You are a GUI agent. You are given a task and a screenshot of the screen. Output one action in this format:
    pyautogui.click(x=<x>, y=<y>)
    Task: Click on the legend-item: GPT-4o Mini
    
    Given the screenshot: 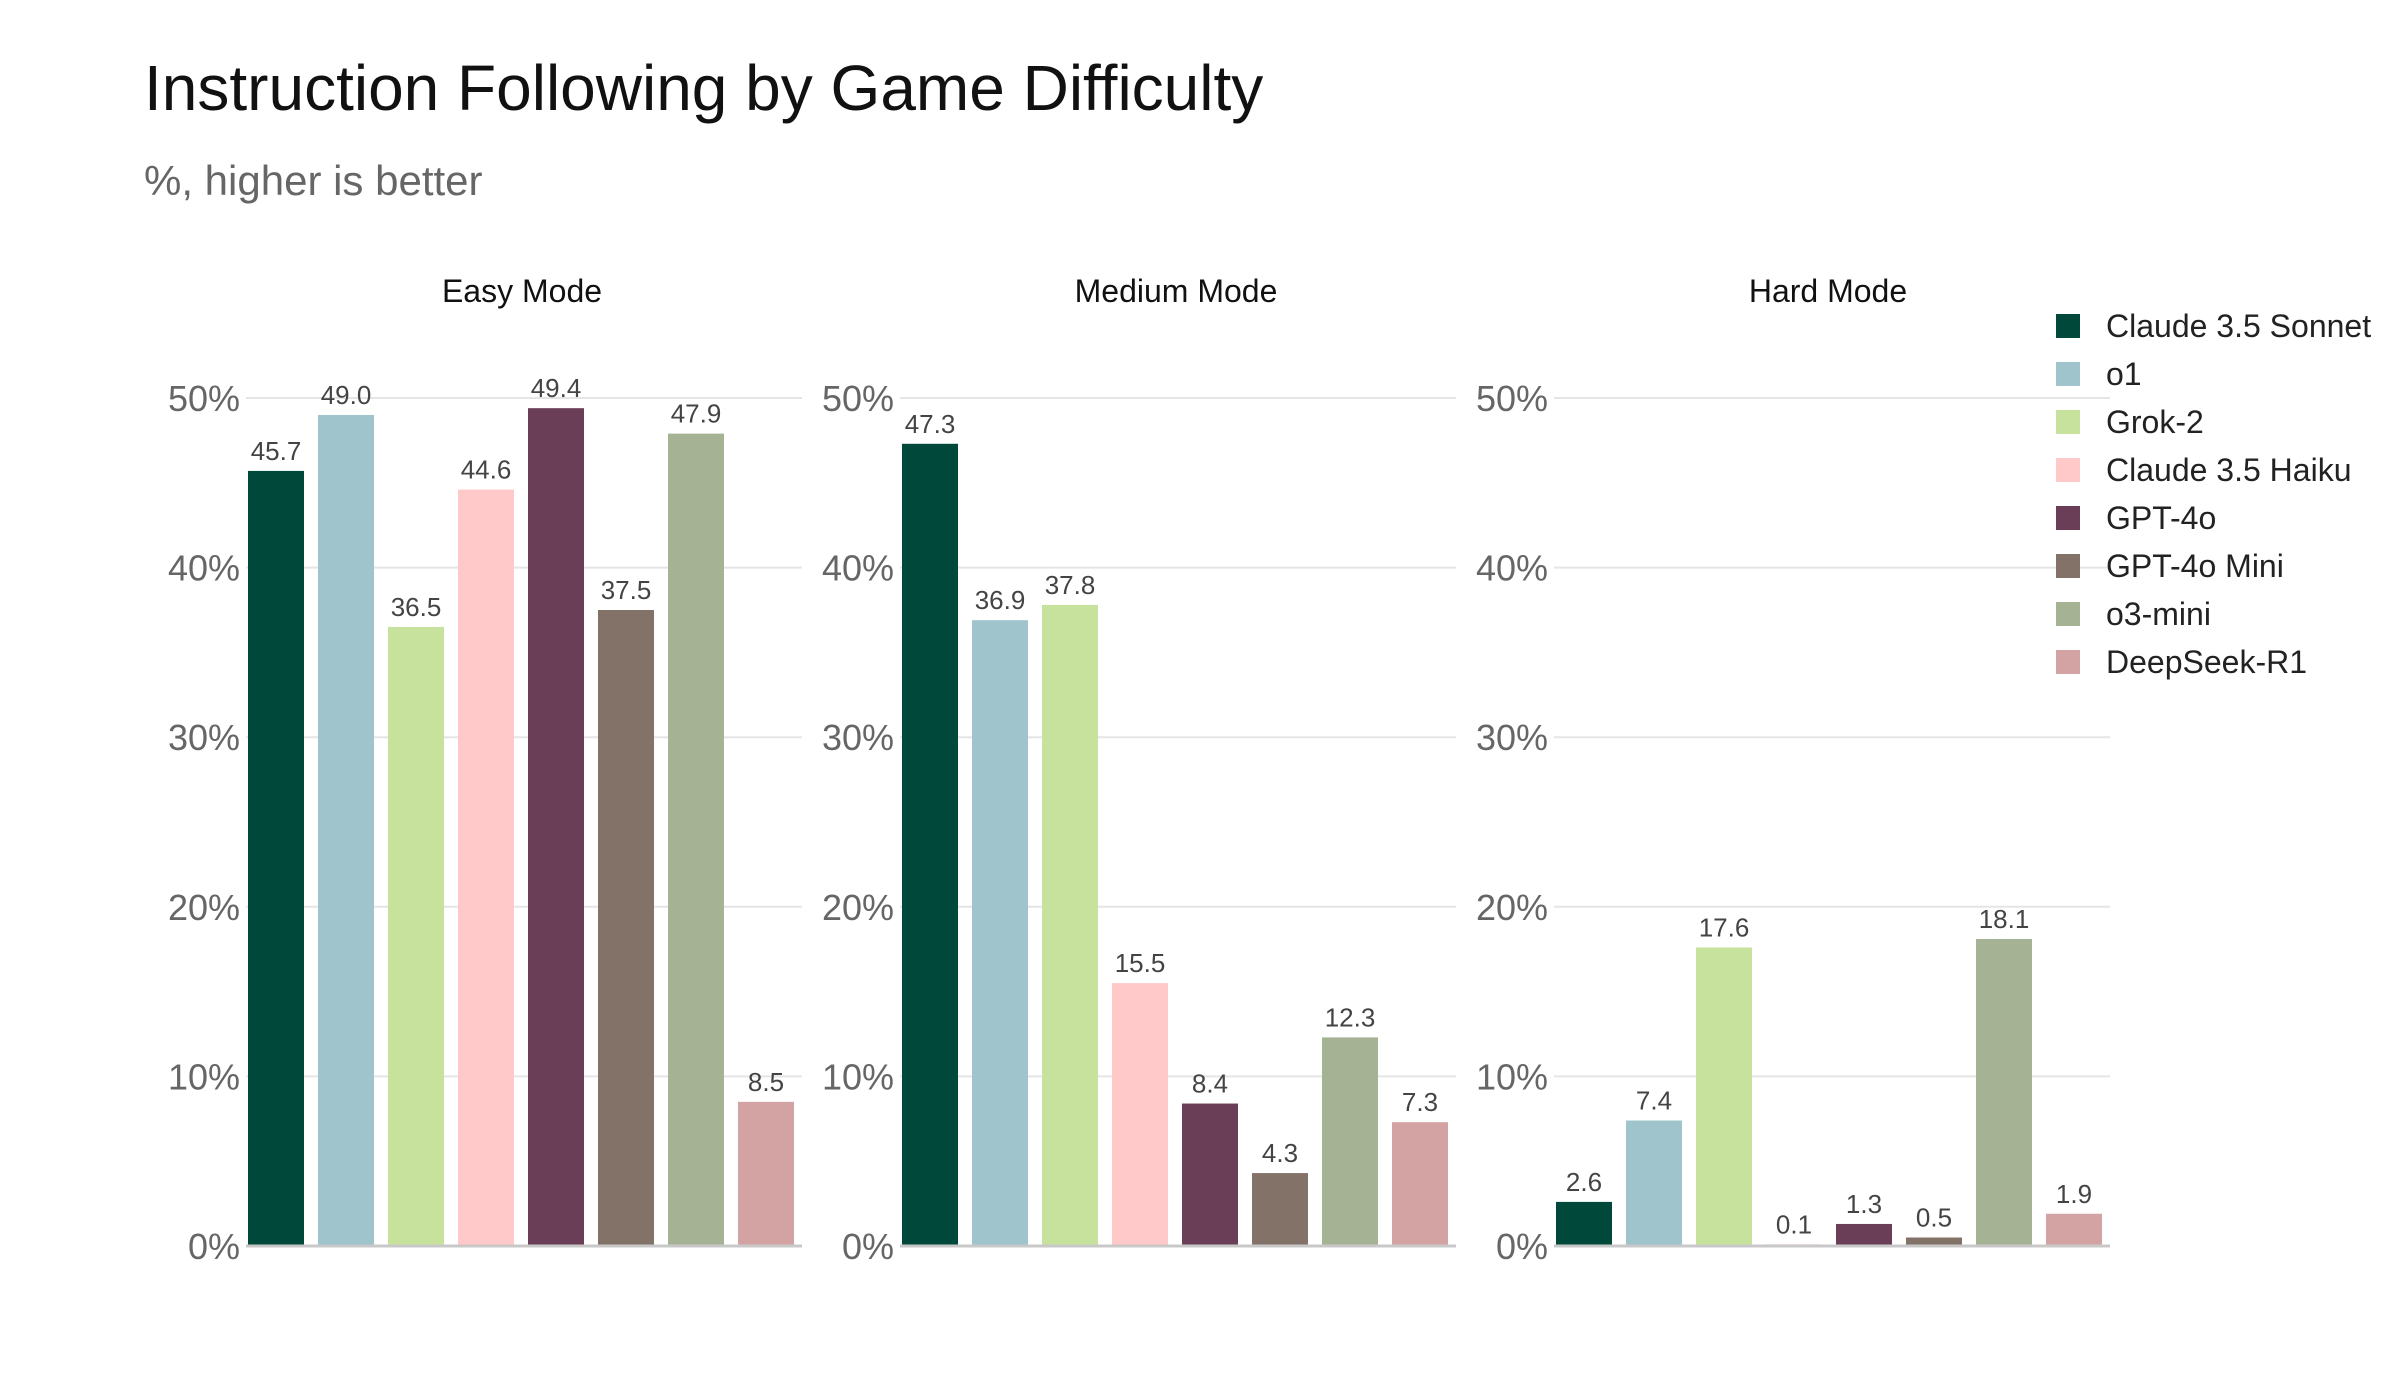 What is the action you would take?
    pyautogui.click(x=2170, y=566)
    